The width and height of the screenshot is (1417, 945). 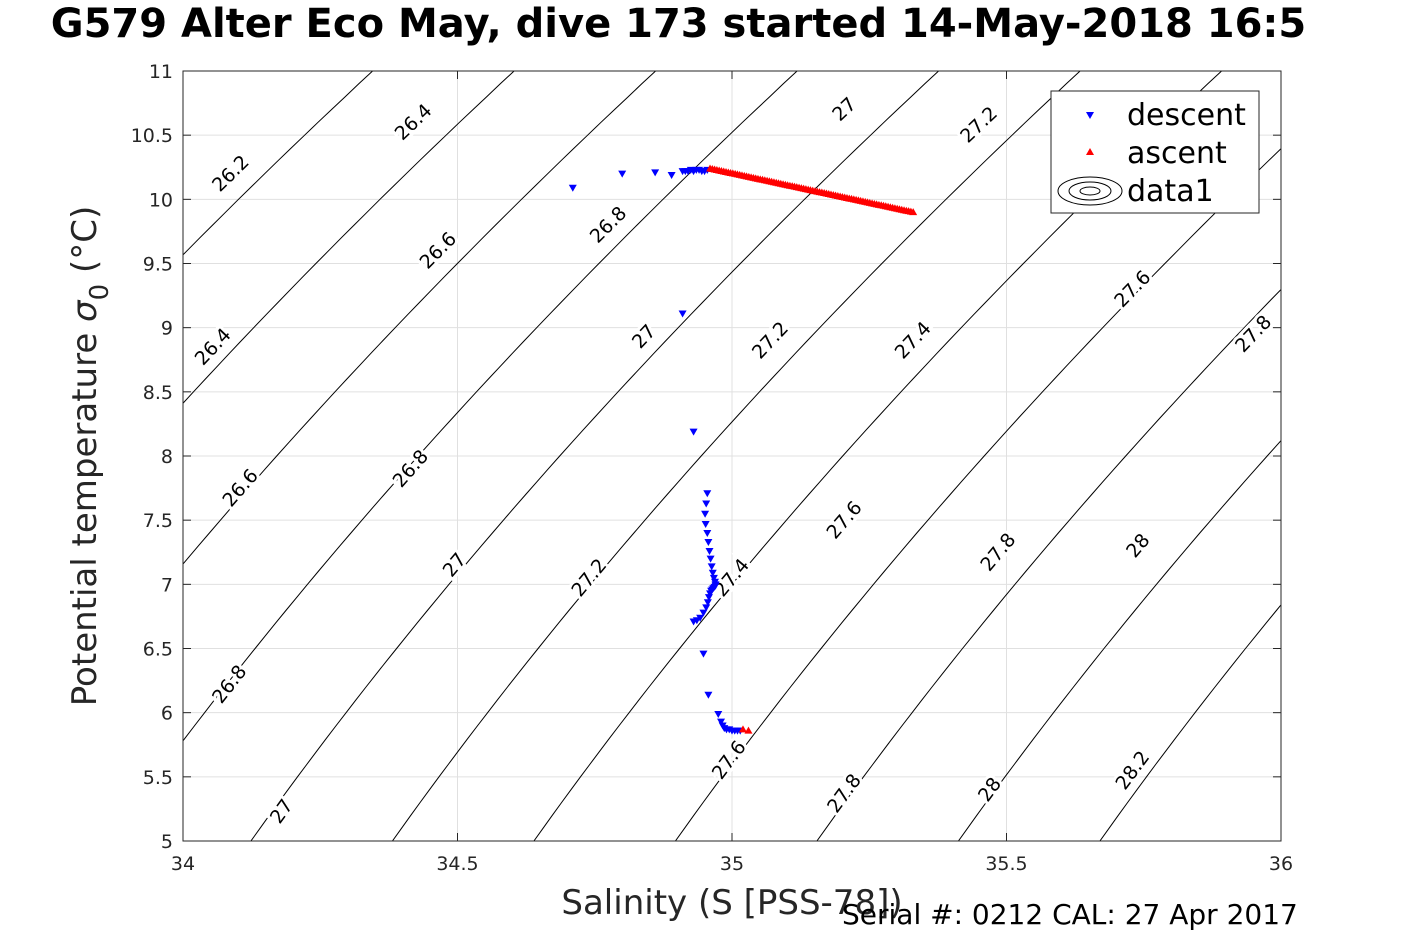 I want to click on y-tick-label: 8.5, so click(x=158, y=393).